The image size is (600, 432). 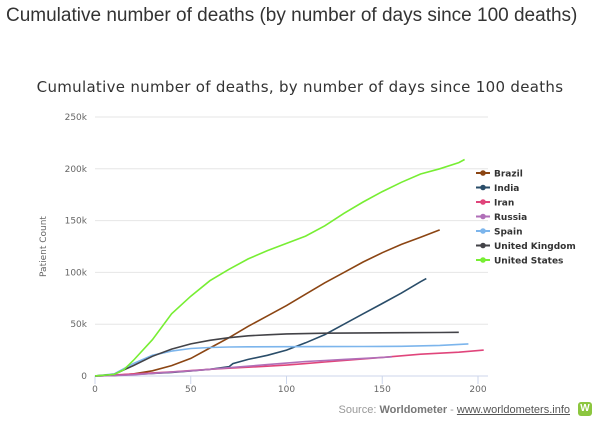 I want to click on y-tick-label: 150k, so click(x=76, y=222).